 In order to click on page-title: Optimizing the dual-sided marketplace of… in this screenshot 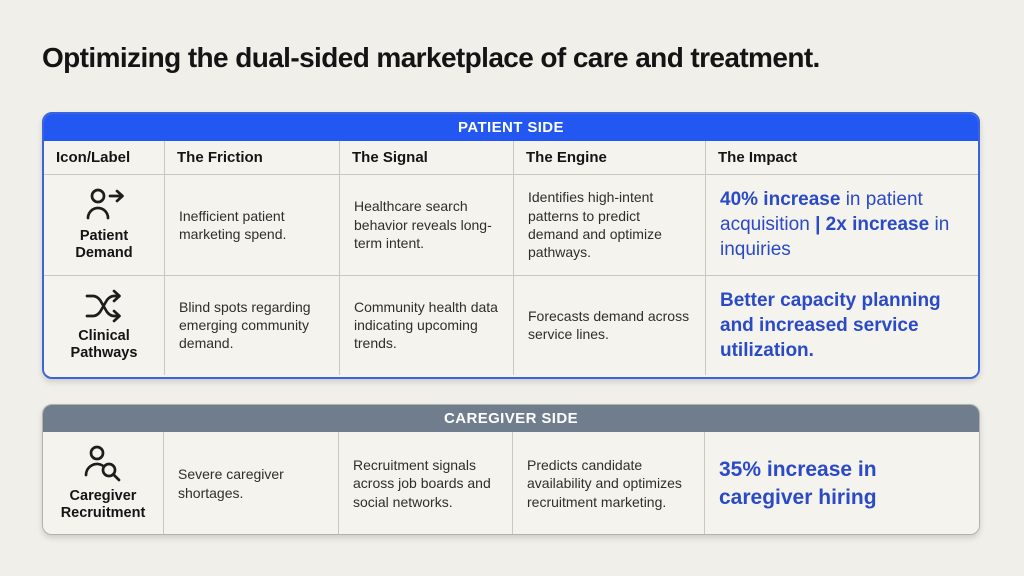, I will do `click(431, 57)`.